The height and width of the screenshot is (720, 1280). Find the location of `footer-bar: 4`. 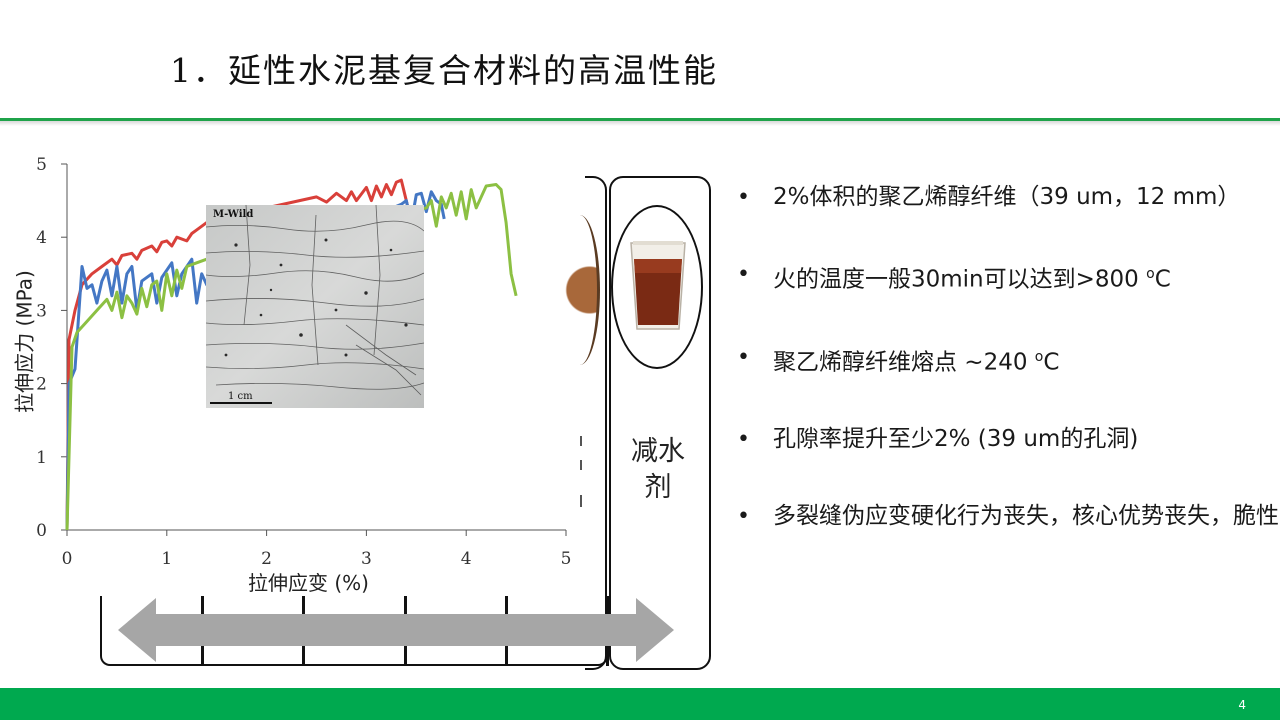

footer-bar: 4 is located at coordinates (640, 704).